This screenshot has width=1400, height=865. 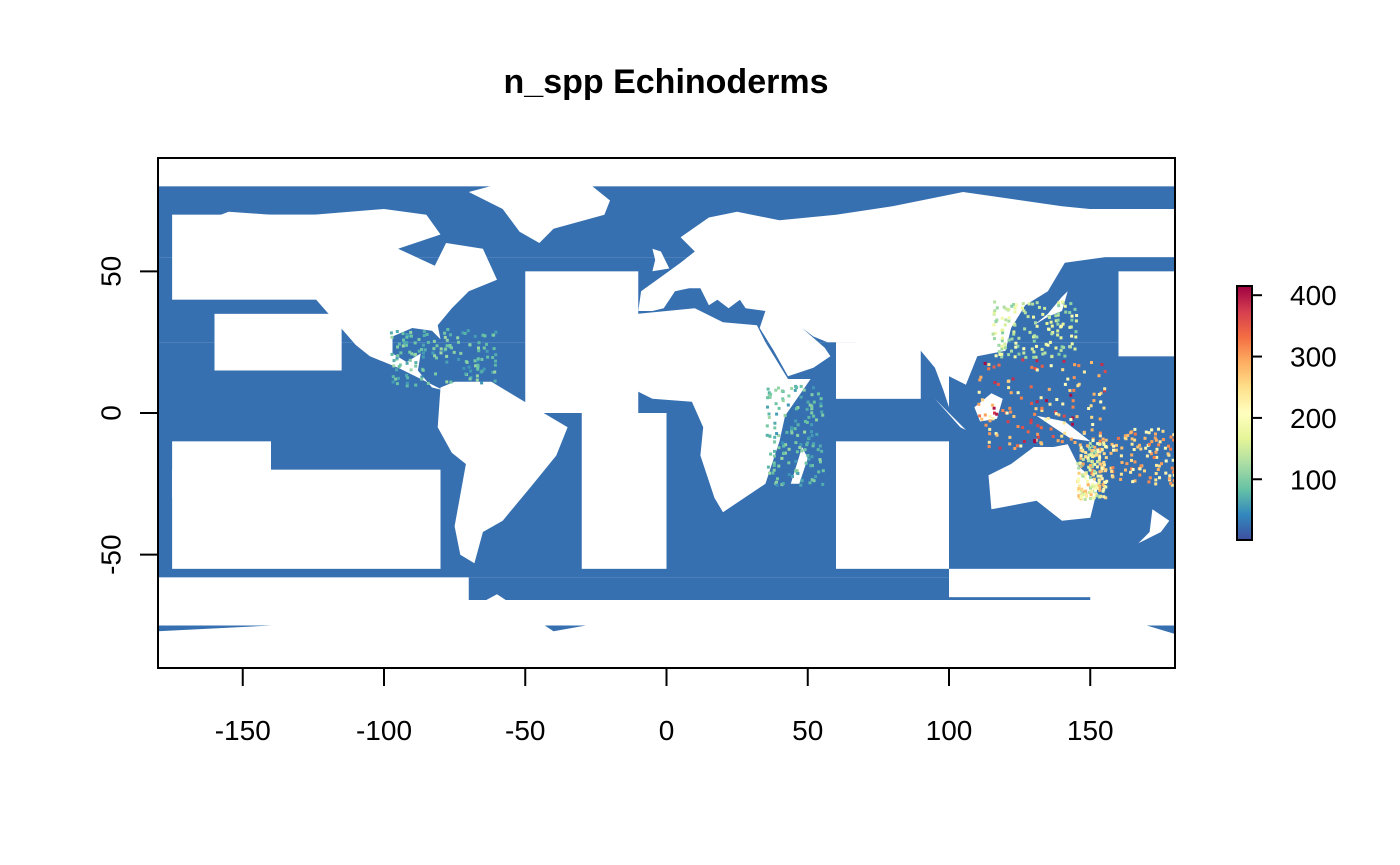 I want to click on landmass-great-britain, so click(x=661, y=260).